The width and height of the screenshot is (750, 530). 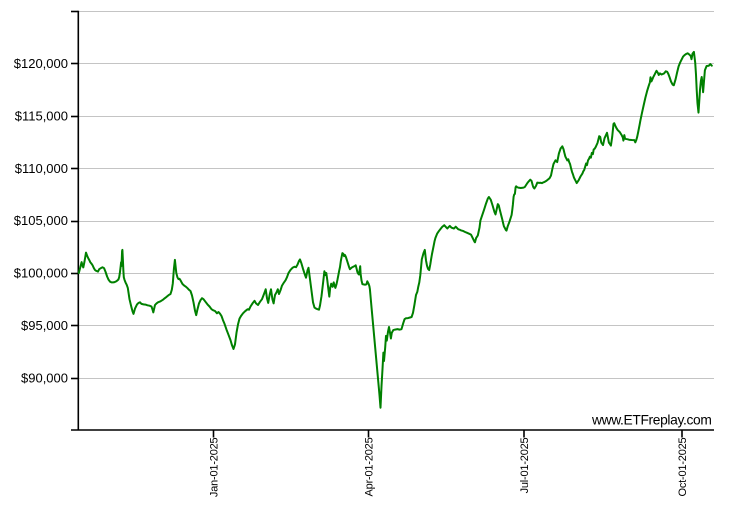 I want to click on svg-text: $110,000, so click(x=41, y=168).